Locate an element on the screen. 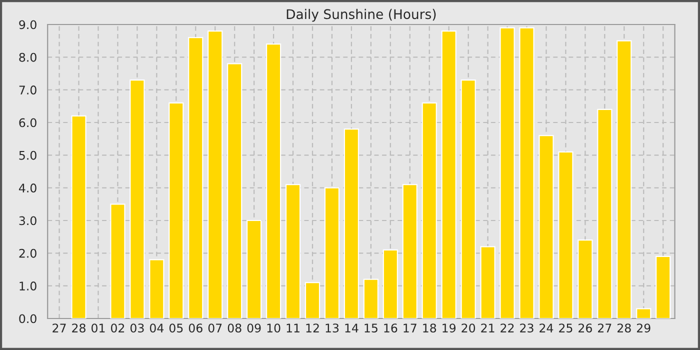 The image size is (700, 350). y-tick-label: 9.0 is located at coordinates (27, 25).